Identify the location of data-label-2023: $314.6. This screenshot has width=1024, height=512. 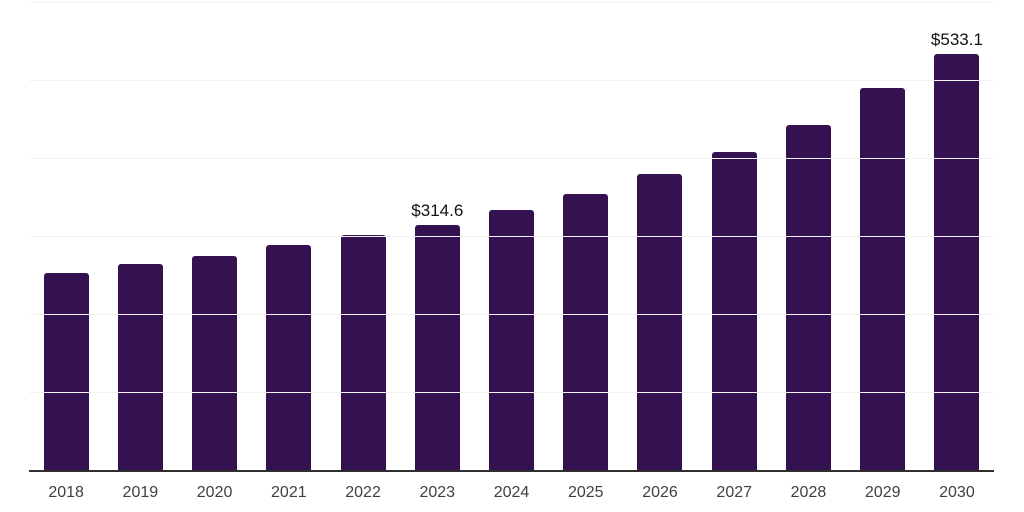
(437, 210).